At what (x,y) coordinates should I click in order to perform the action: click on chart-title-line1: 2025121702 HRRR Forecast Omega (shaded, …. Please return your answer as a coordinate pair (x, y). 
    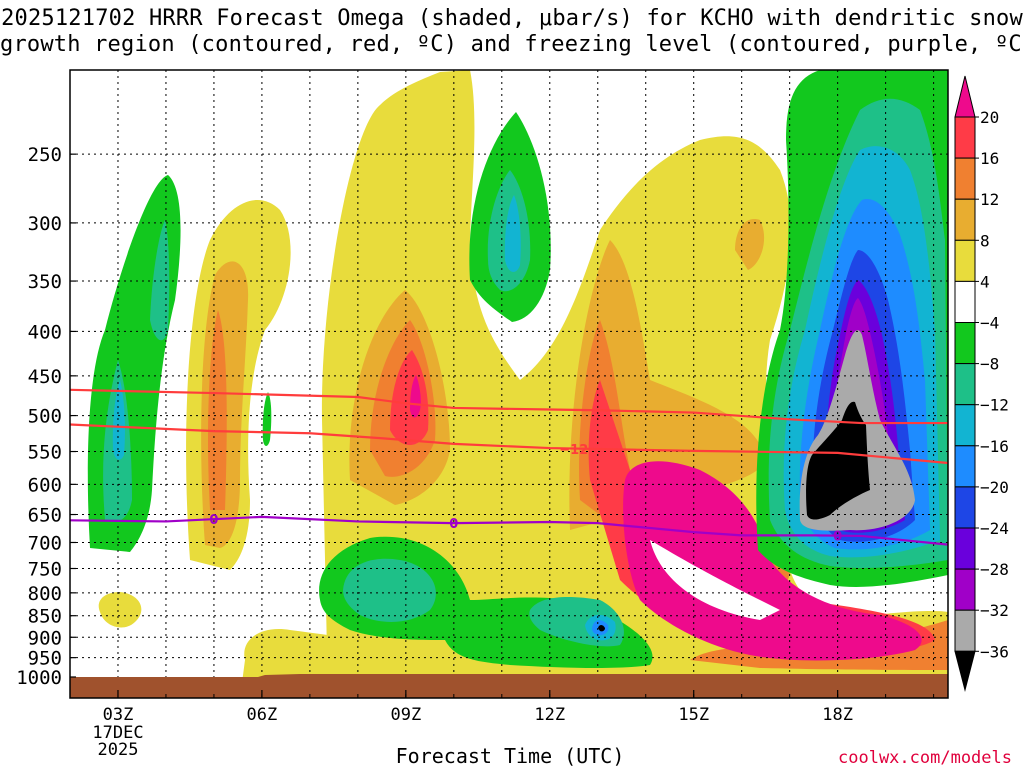
    Looking at the image, I should click on (512, 18).